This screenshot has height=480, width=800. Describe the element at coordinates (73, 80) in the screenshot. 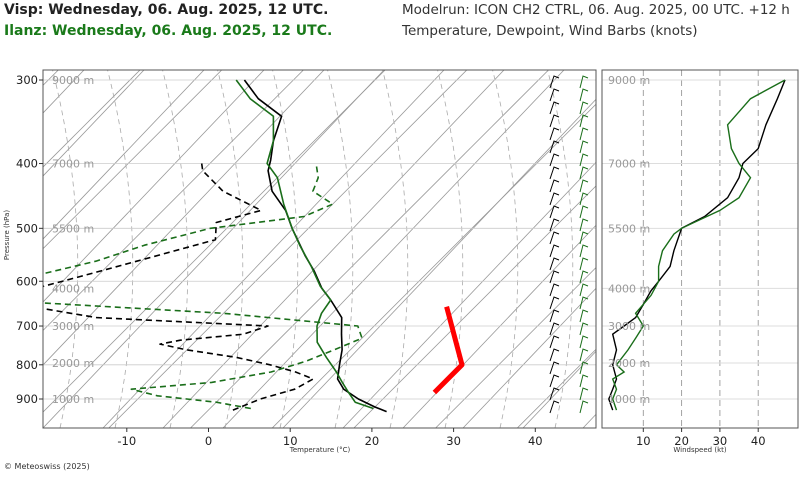

I see `altitude-label: 9000 m` at that location.